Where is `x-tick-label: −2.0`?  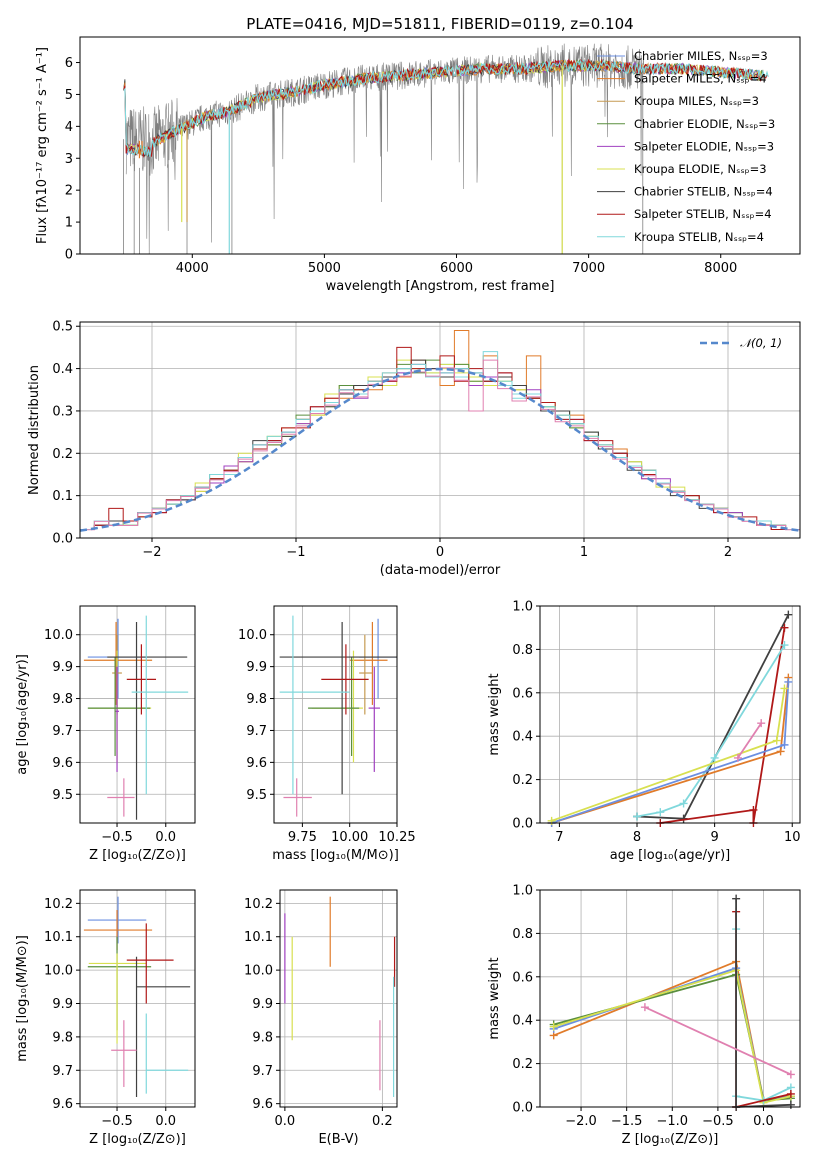 x-tick-label: −2.0 is located at coordinates (581, 1121).